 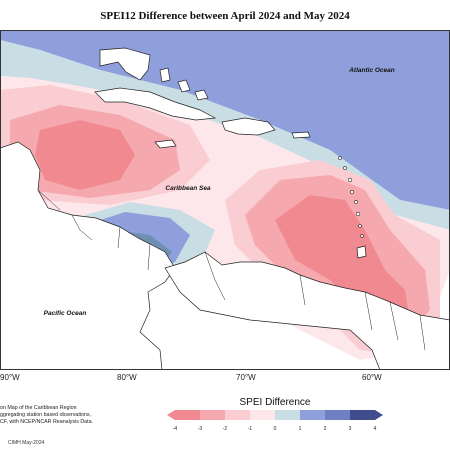 What do you see at coordinates (301, 135) in the screenshot?
I see `land-puerto-rico` at bounding box center [301, 135].